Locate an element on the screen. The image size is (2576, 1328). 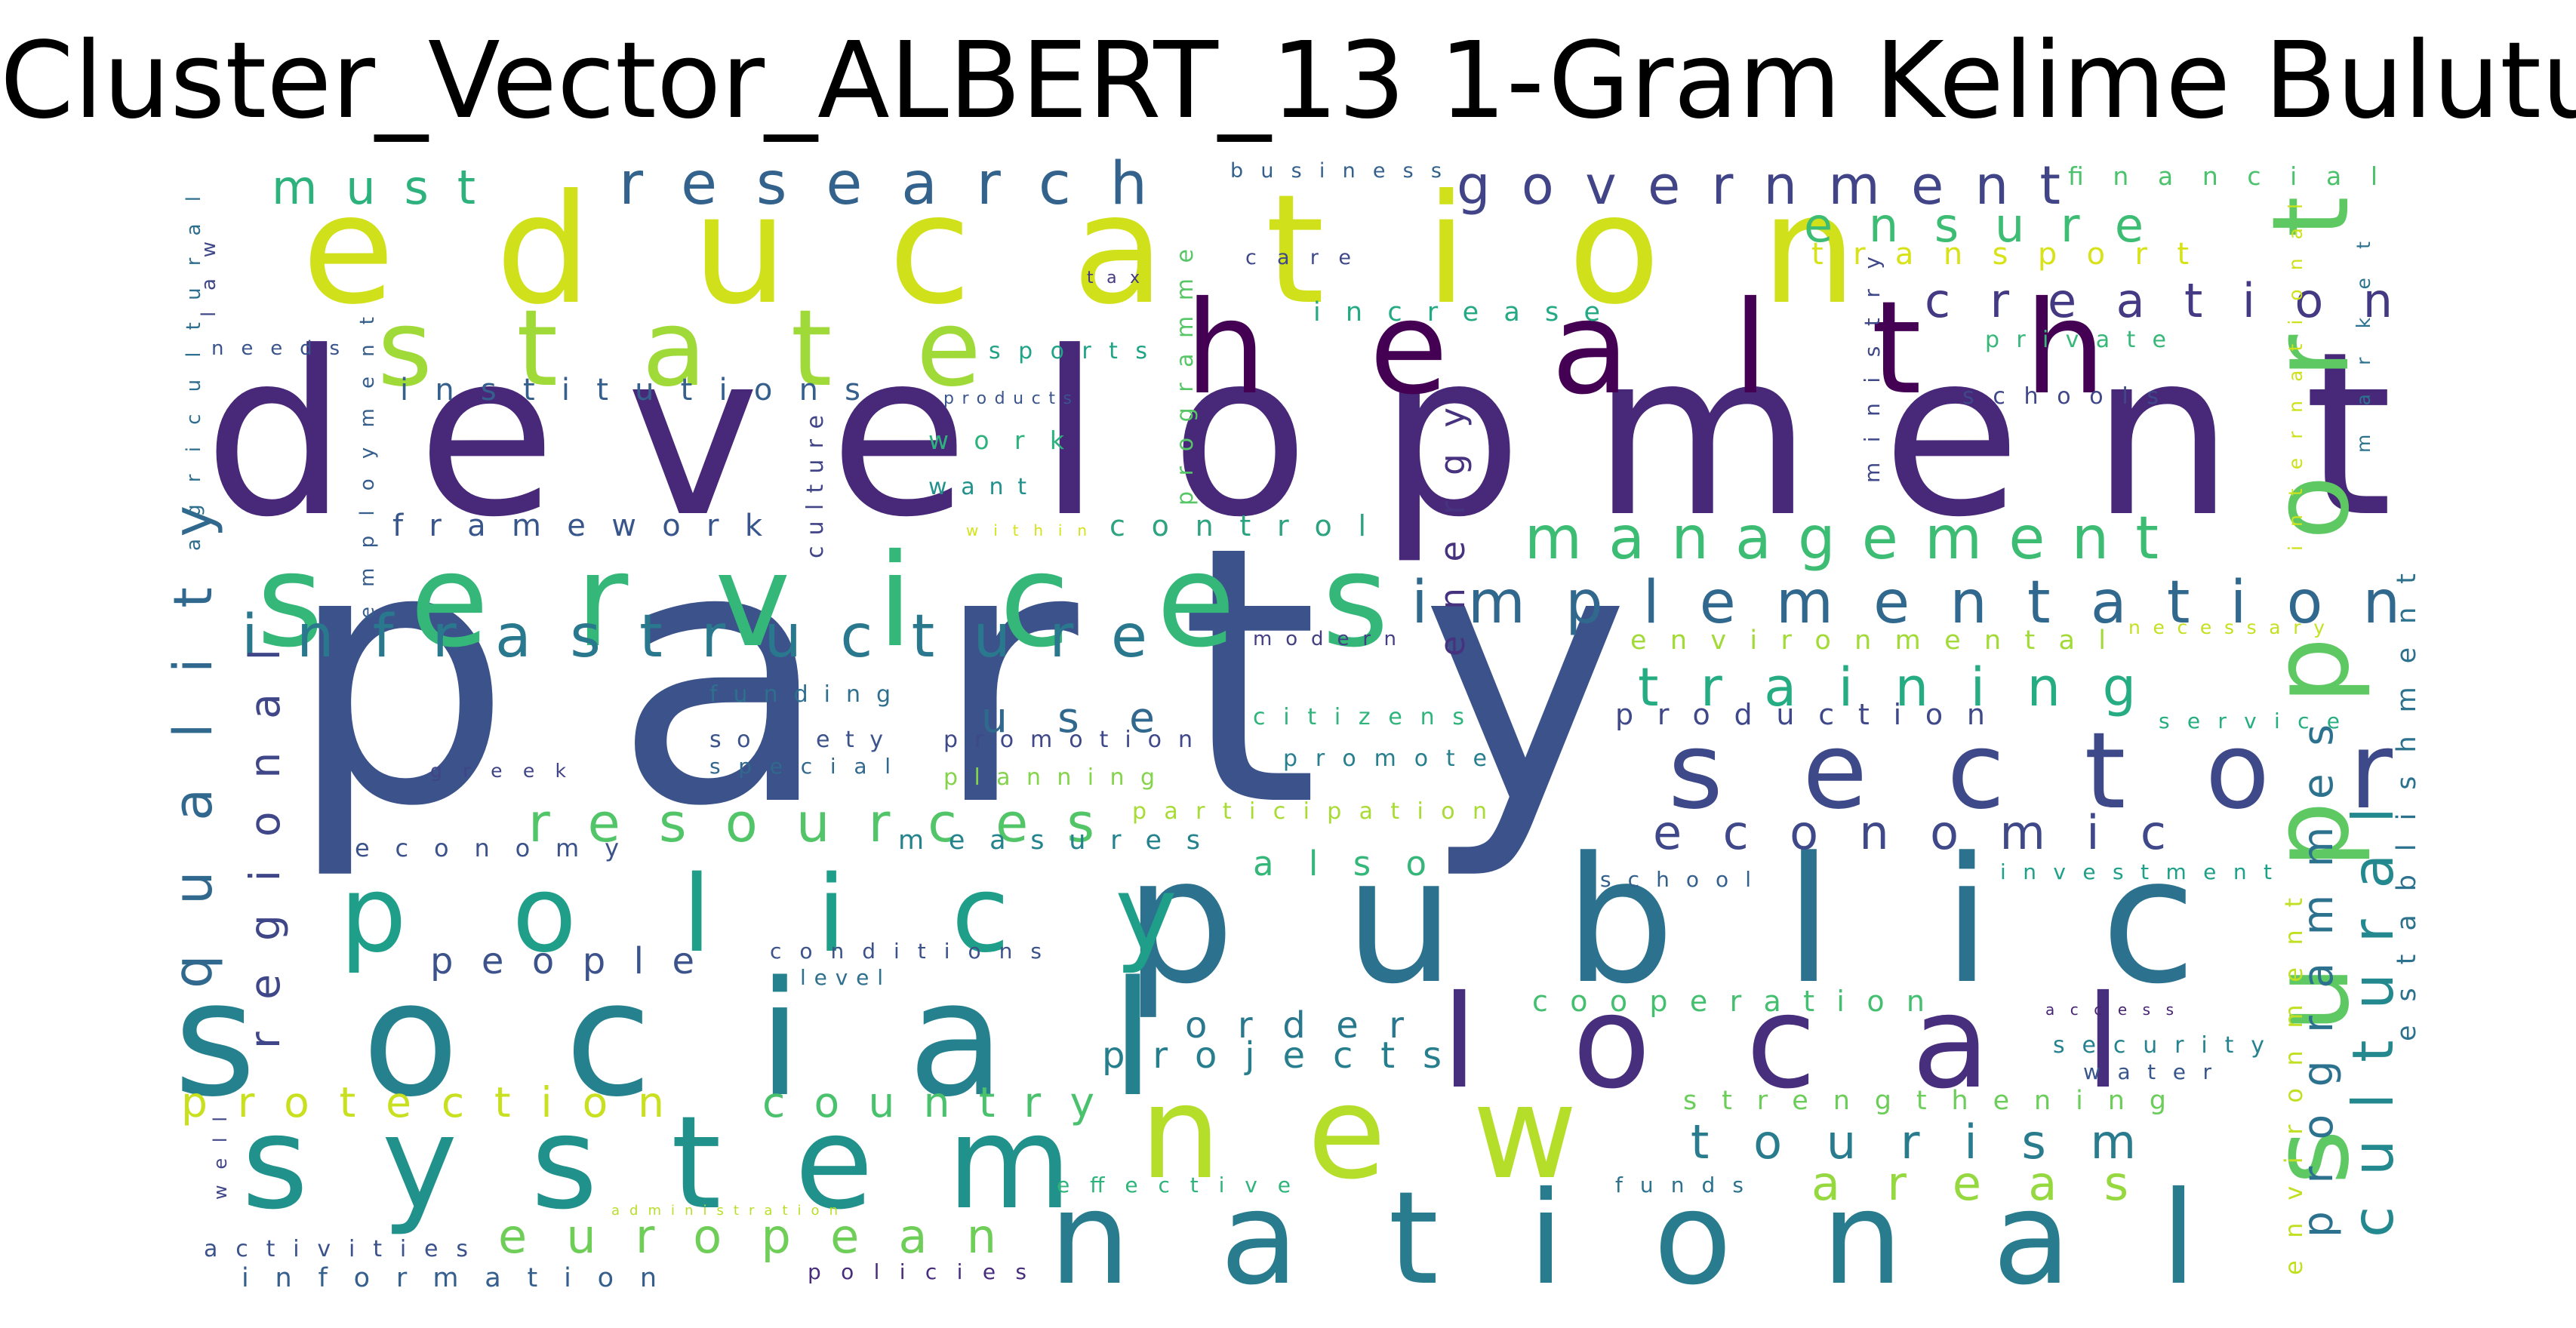
word-security: security is located at coordinates (2158, 1045).